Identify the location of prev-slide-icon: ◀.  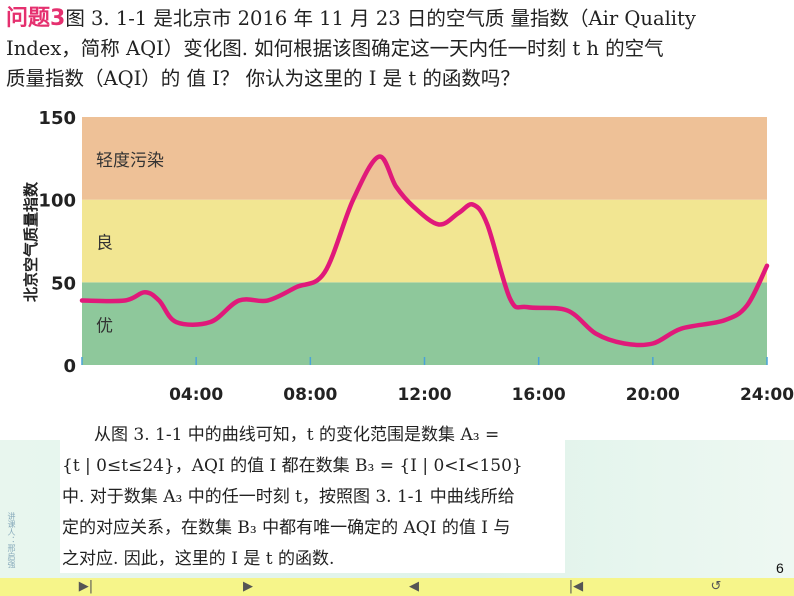
(414, 586).